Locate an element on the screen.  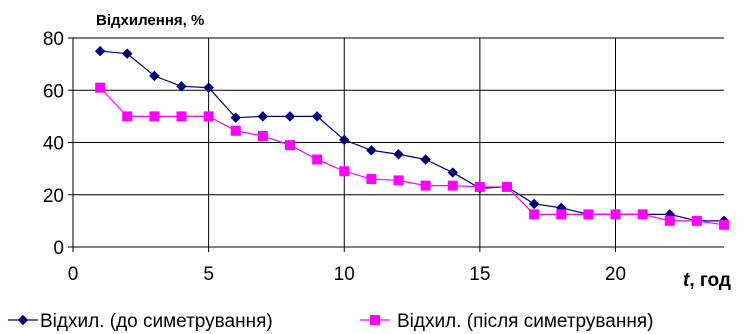
x-tick-label: 0 is located at coordinates (73, 274).